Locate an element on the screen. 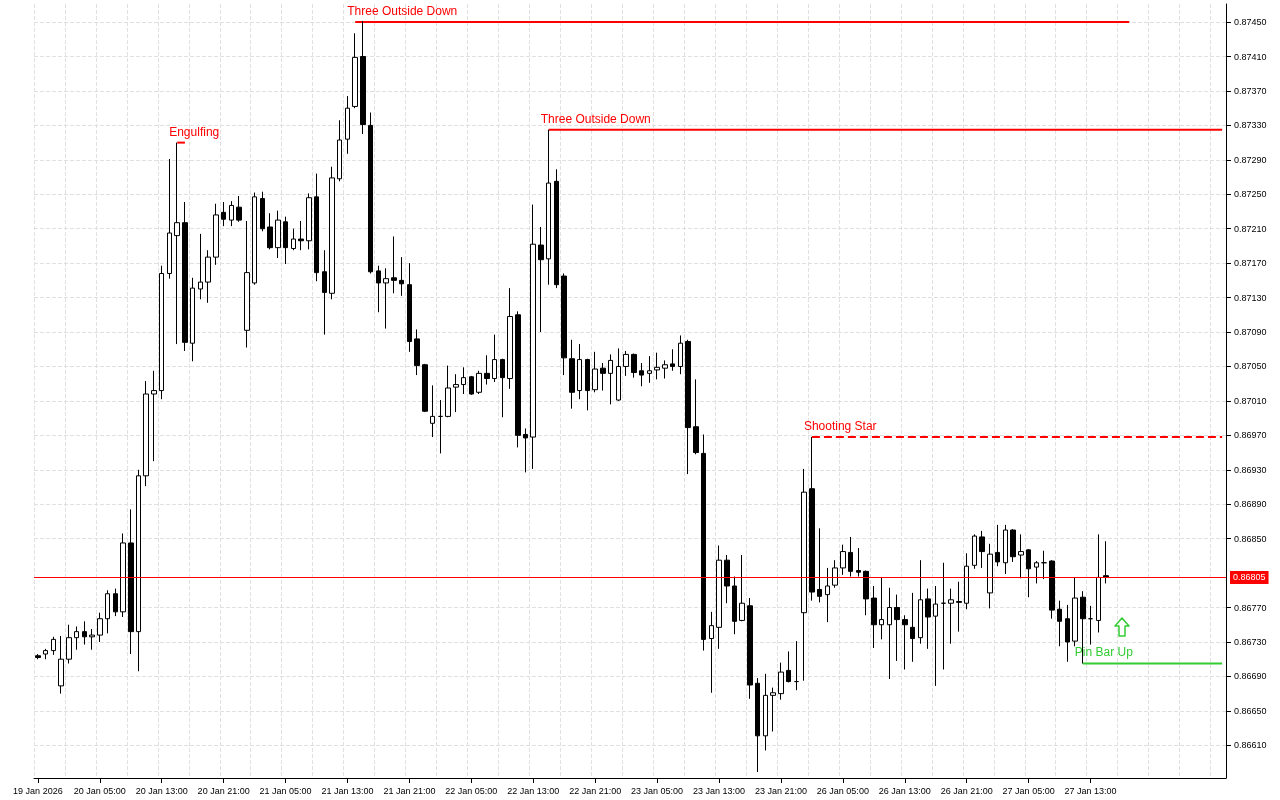  y-tick-label: 0.86650 is located at coordinates (1250, 710).